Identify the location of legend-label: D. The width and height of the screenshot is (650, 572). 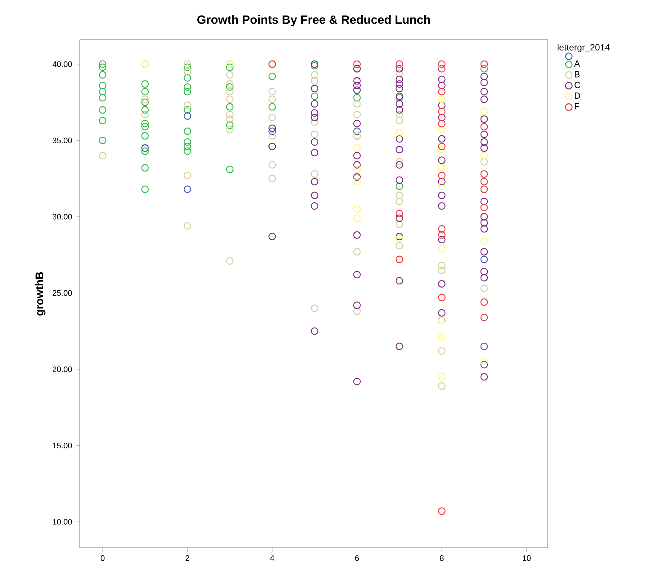
(577, 95).